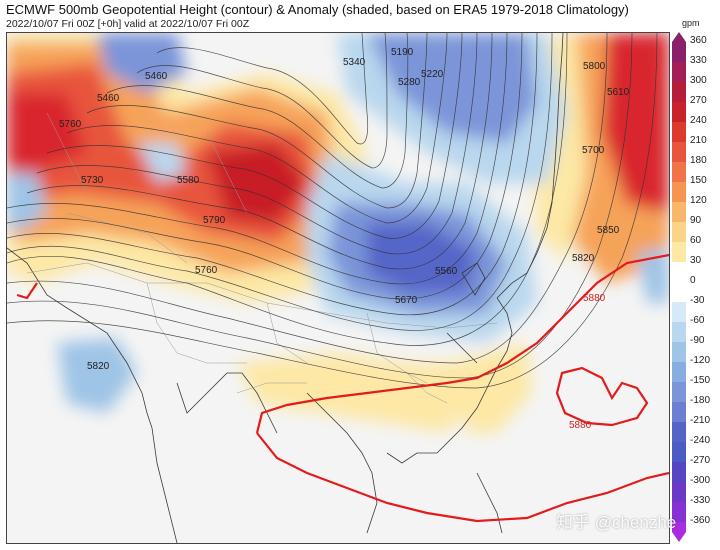  I want to click on contour-label: 5610, so click(618, 92).